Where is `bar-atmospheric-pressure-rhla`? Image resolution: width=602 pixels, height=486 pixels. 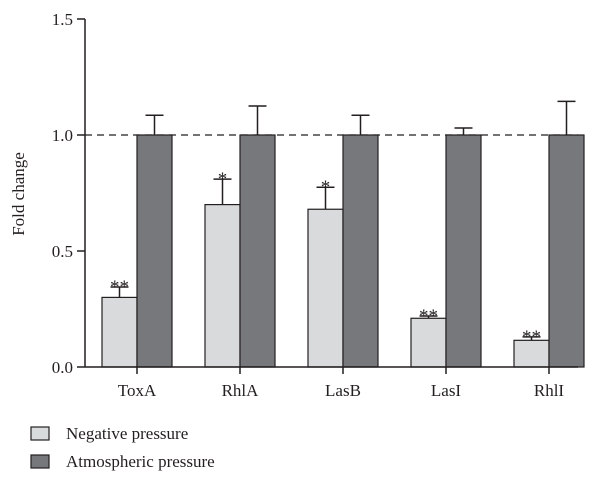 bar-atmospheric-pressure-rhla is located at coordinates (257, 251).